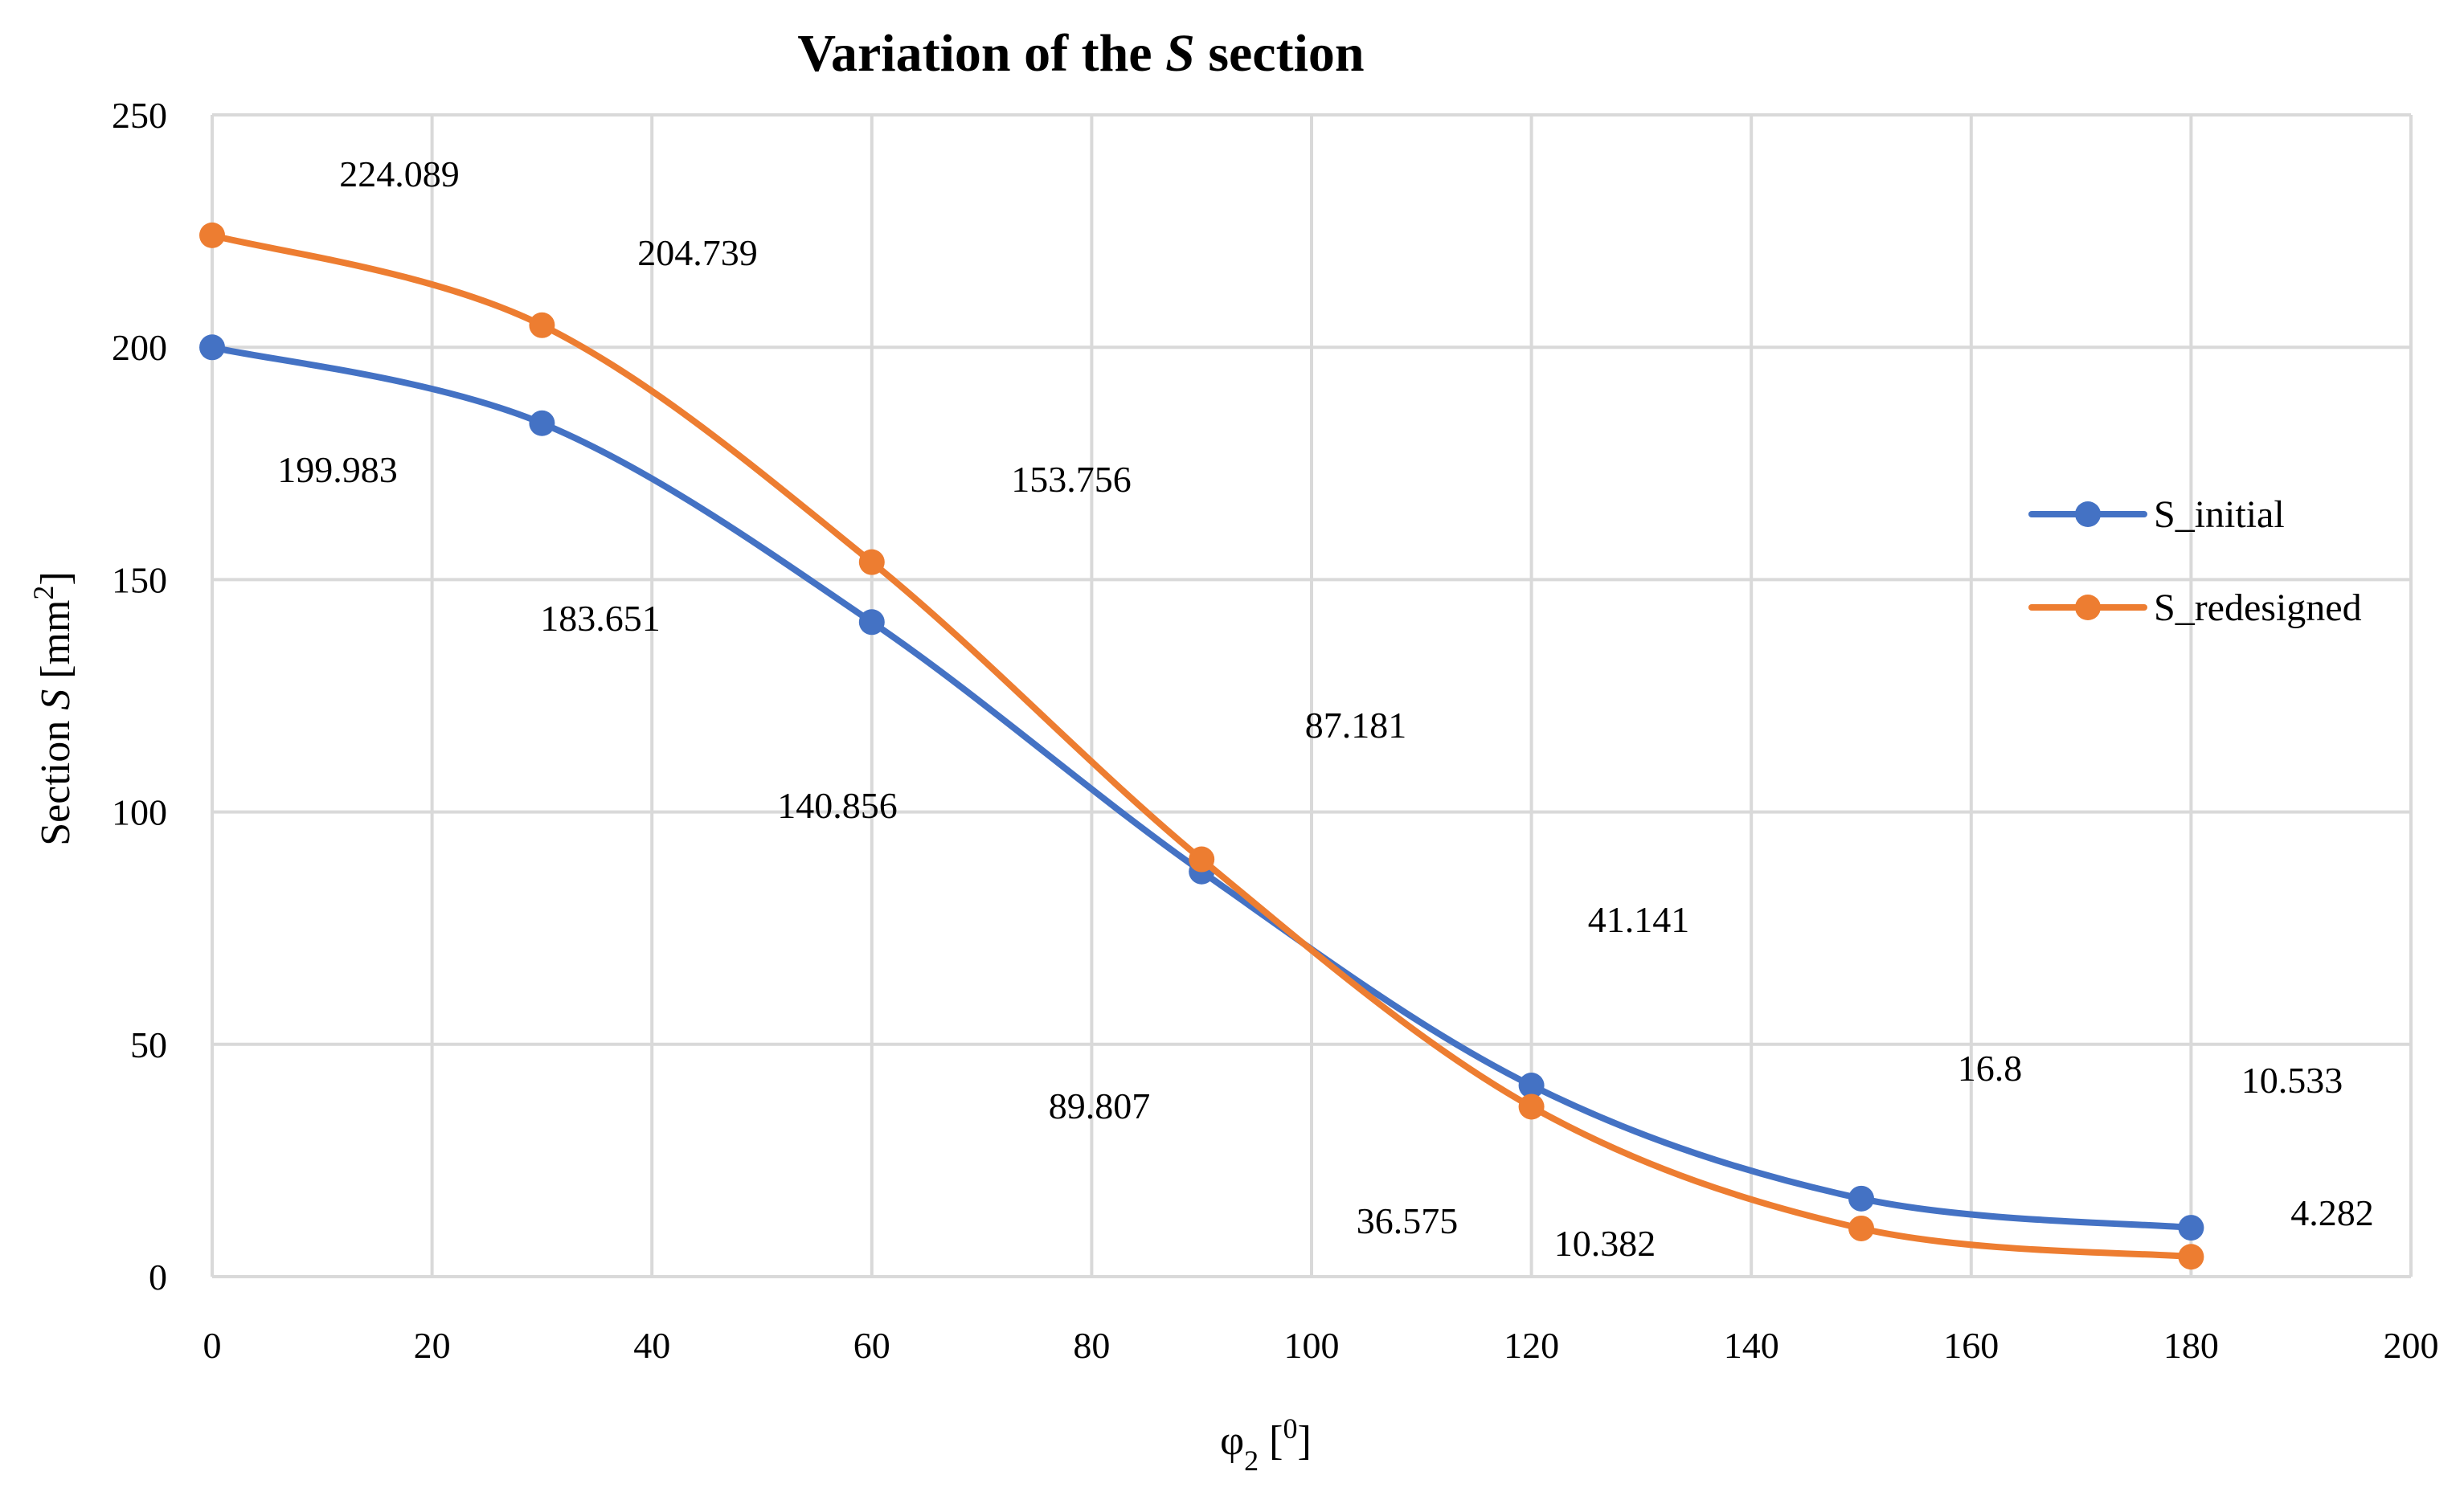 The width and height of the screenshot is (2464, 1492). What do you see at coordinates (651, 1345) in the screenshot?
I see `x-tick-label: 40` at bounding box center [651, 1345].